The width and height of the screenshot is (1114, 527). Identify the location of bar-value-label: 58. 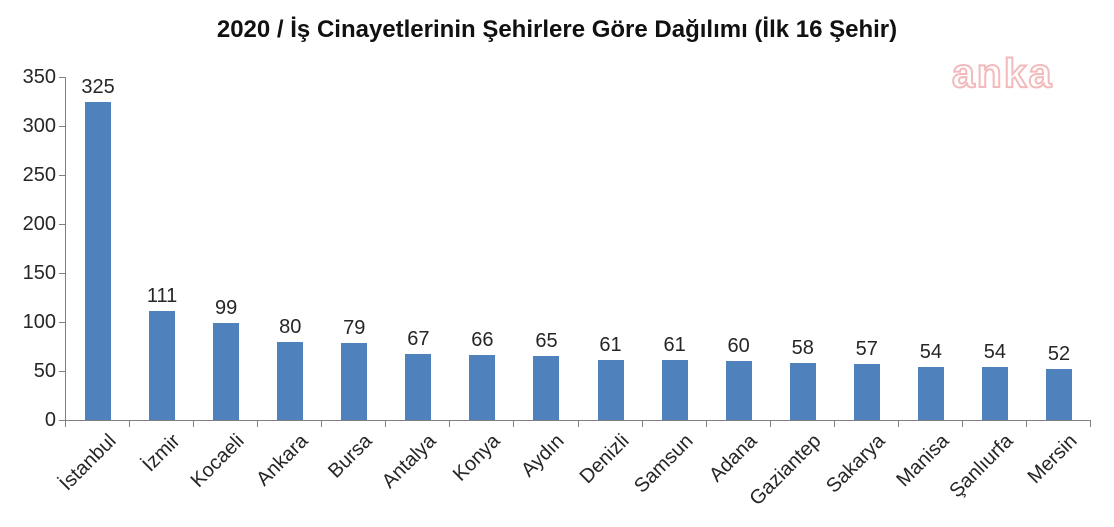
(802, 348).